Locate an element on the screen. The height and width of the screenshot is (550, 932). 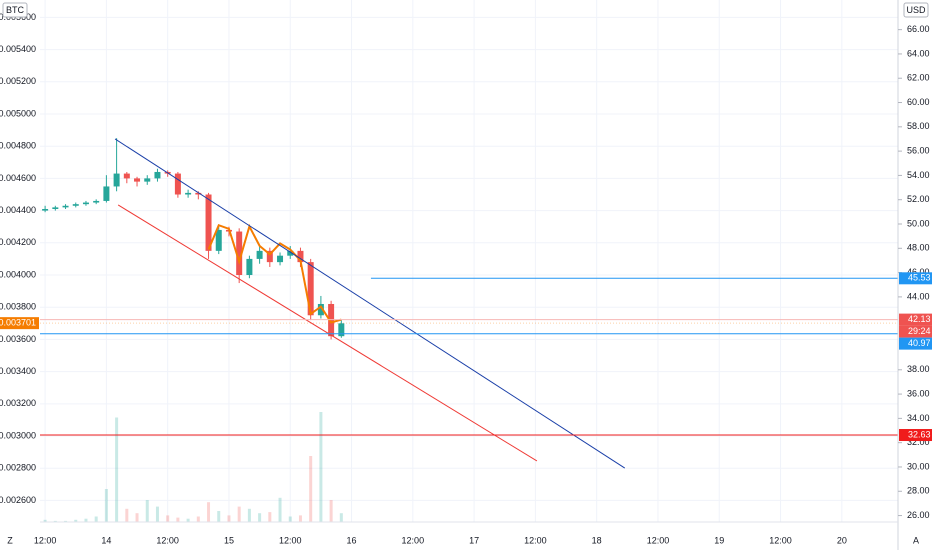
y2-tick-label: 34.00 is located at coordinates (918, 418).